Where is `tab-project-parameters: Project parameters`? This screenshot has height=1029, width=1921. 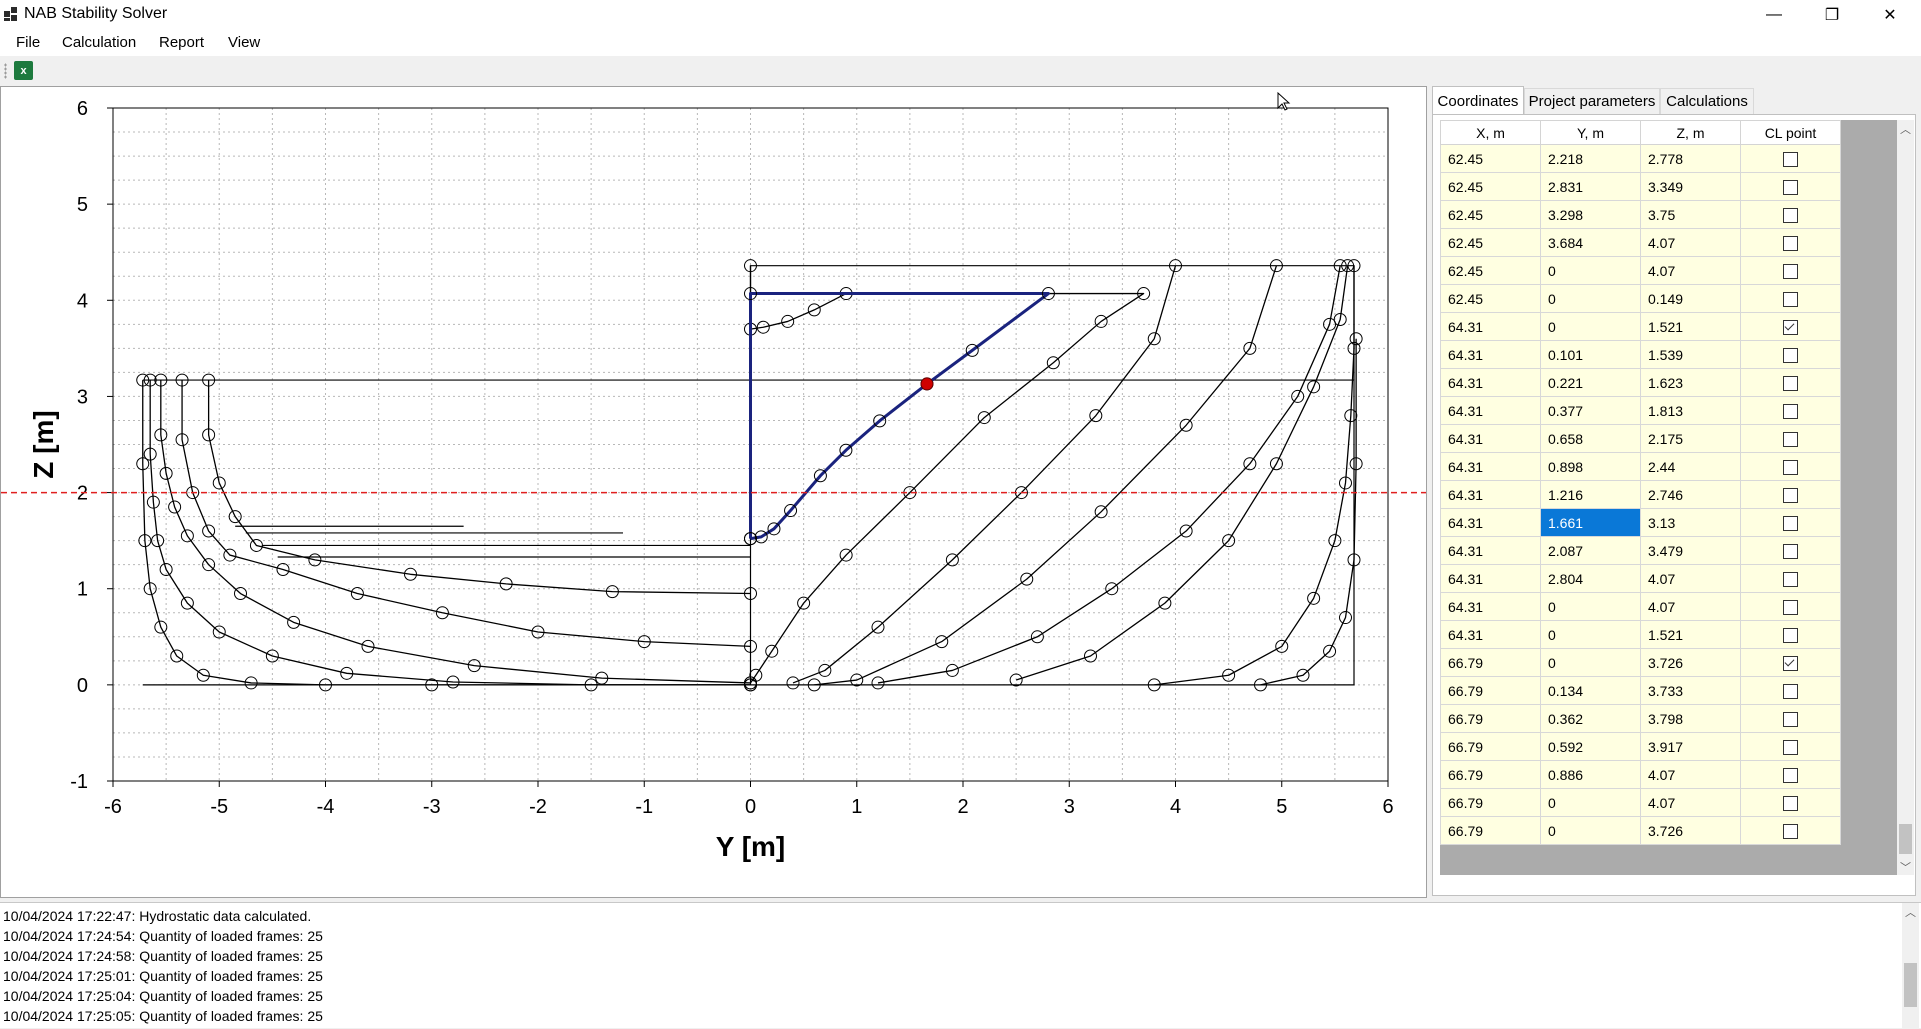 tab-project-parameters: Project parameters is located at coordinates (1592, 101).